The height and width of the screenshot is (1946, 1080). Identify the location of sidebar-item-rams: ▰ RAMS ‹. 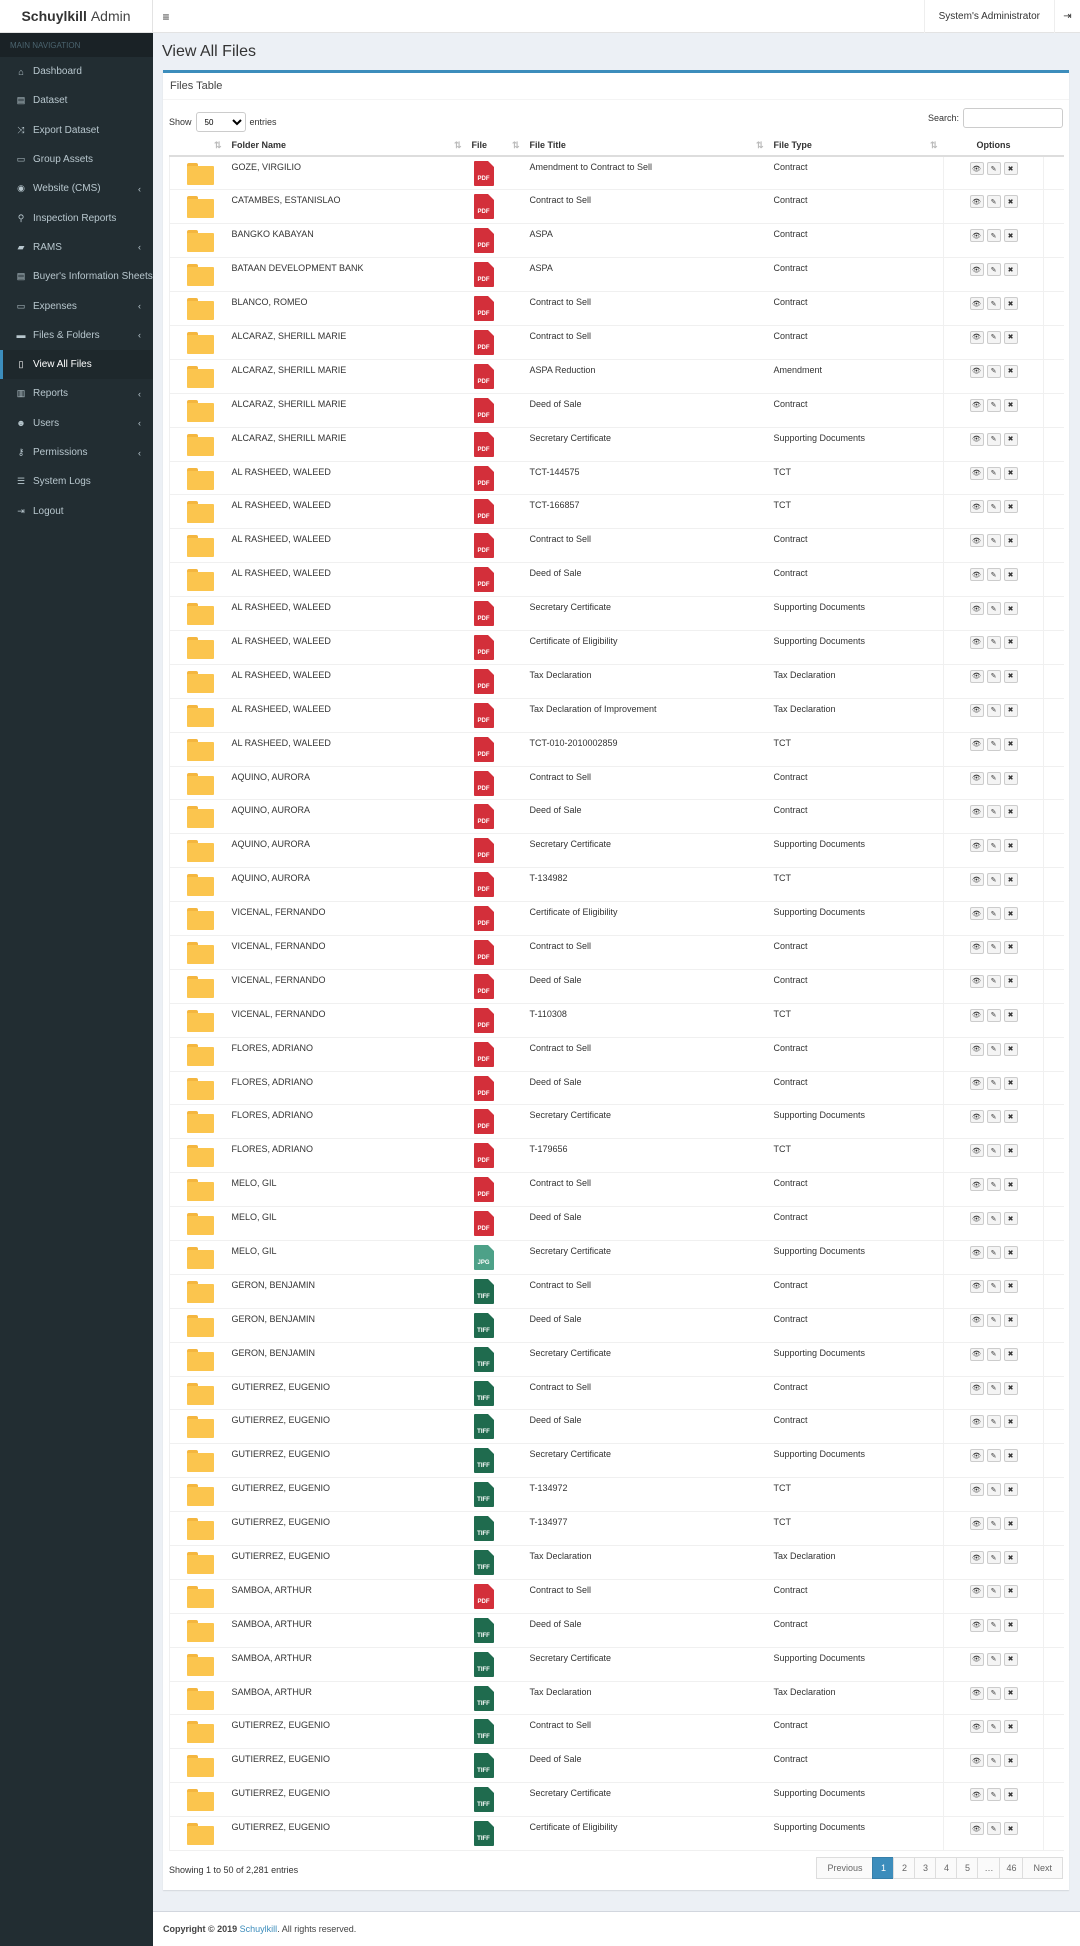
(76, 247).